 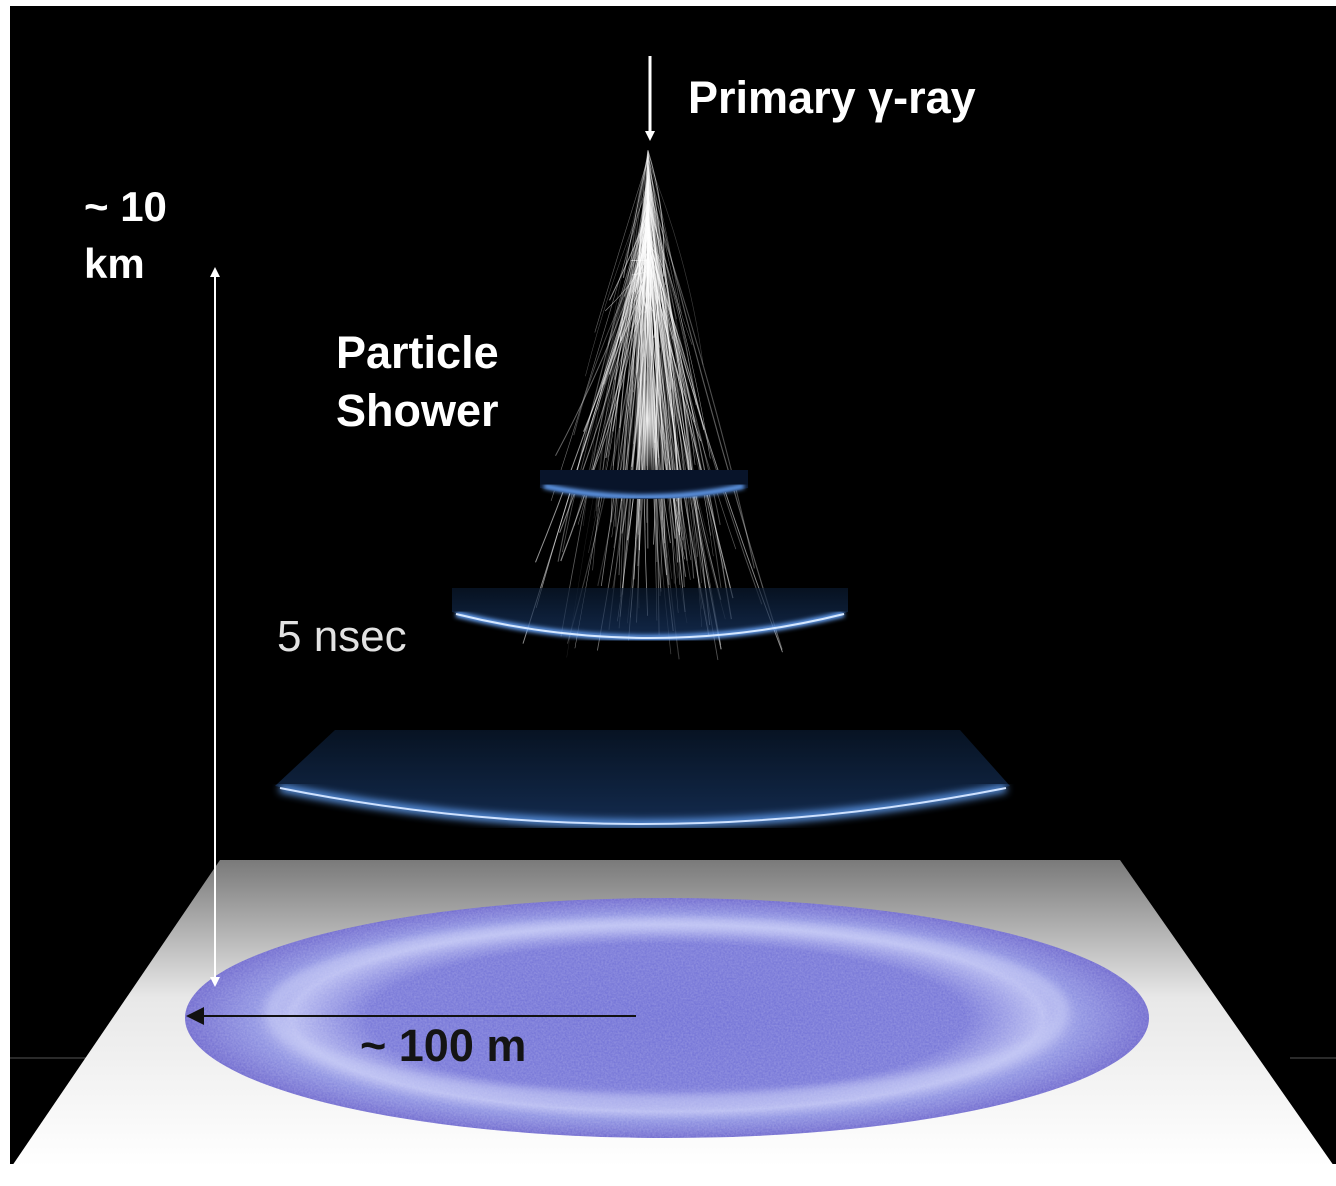 I want to click on cherenkov-light-pool, so click(x=667, y=1018).